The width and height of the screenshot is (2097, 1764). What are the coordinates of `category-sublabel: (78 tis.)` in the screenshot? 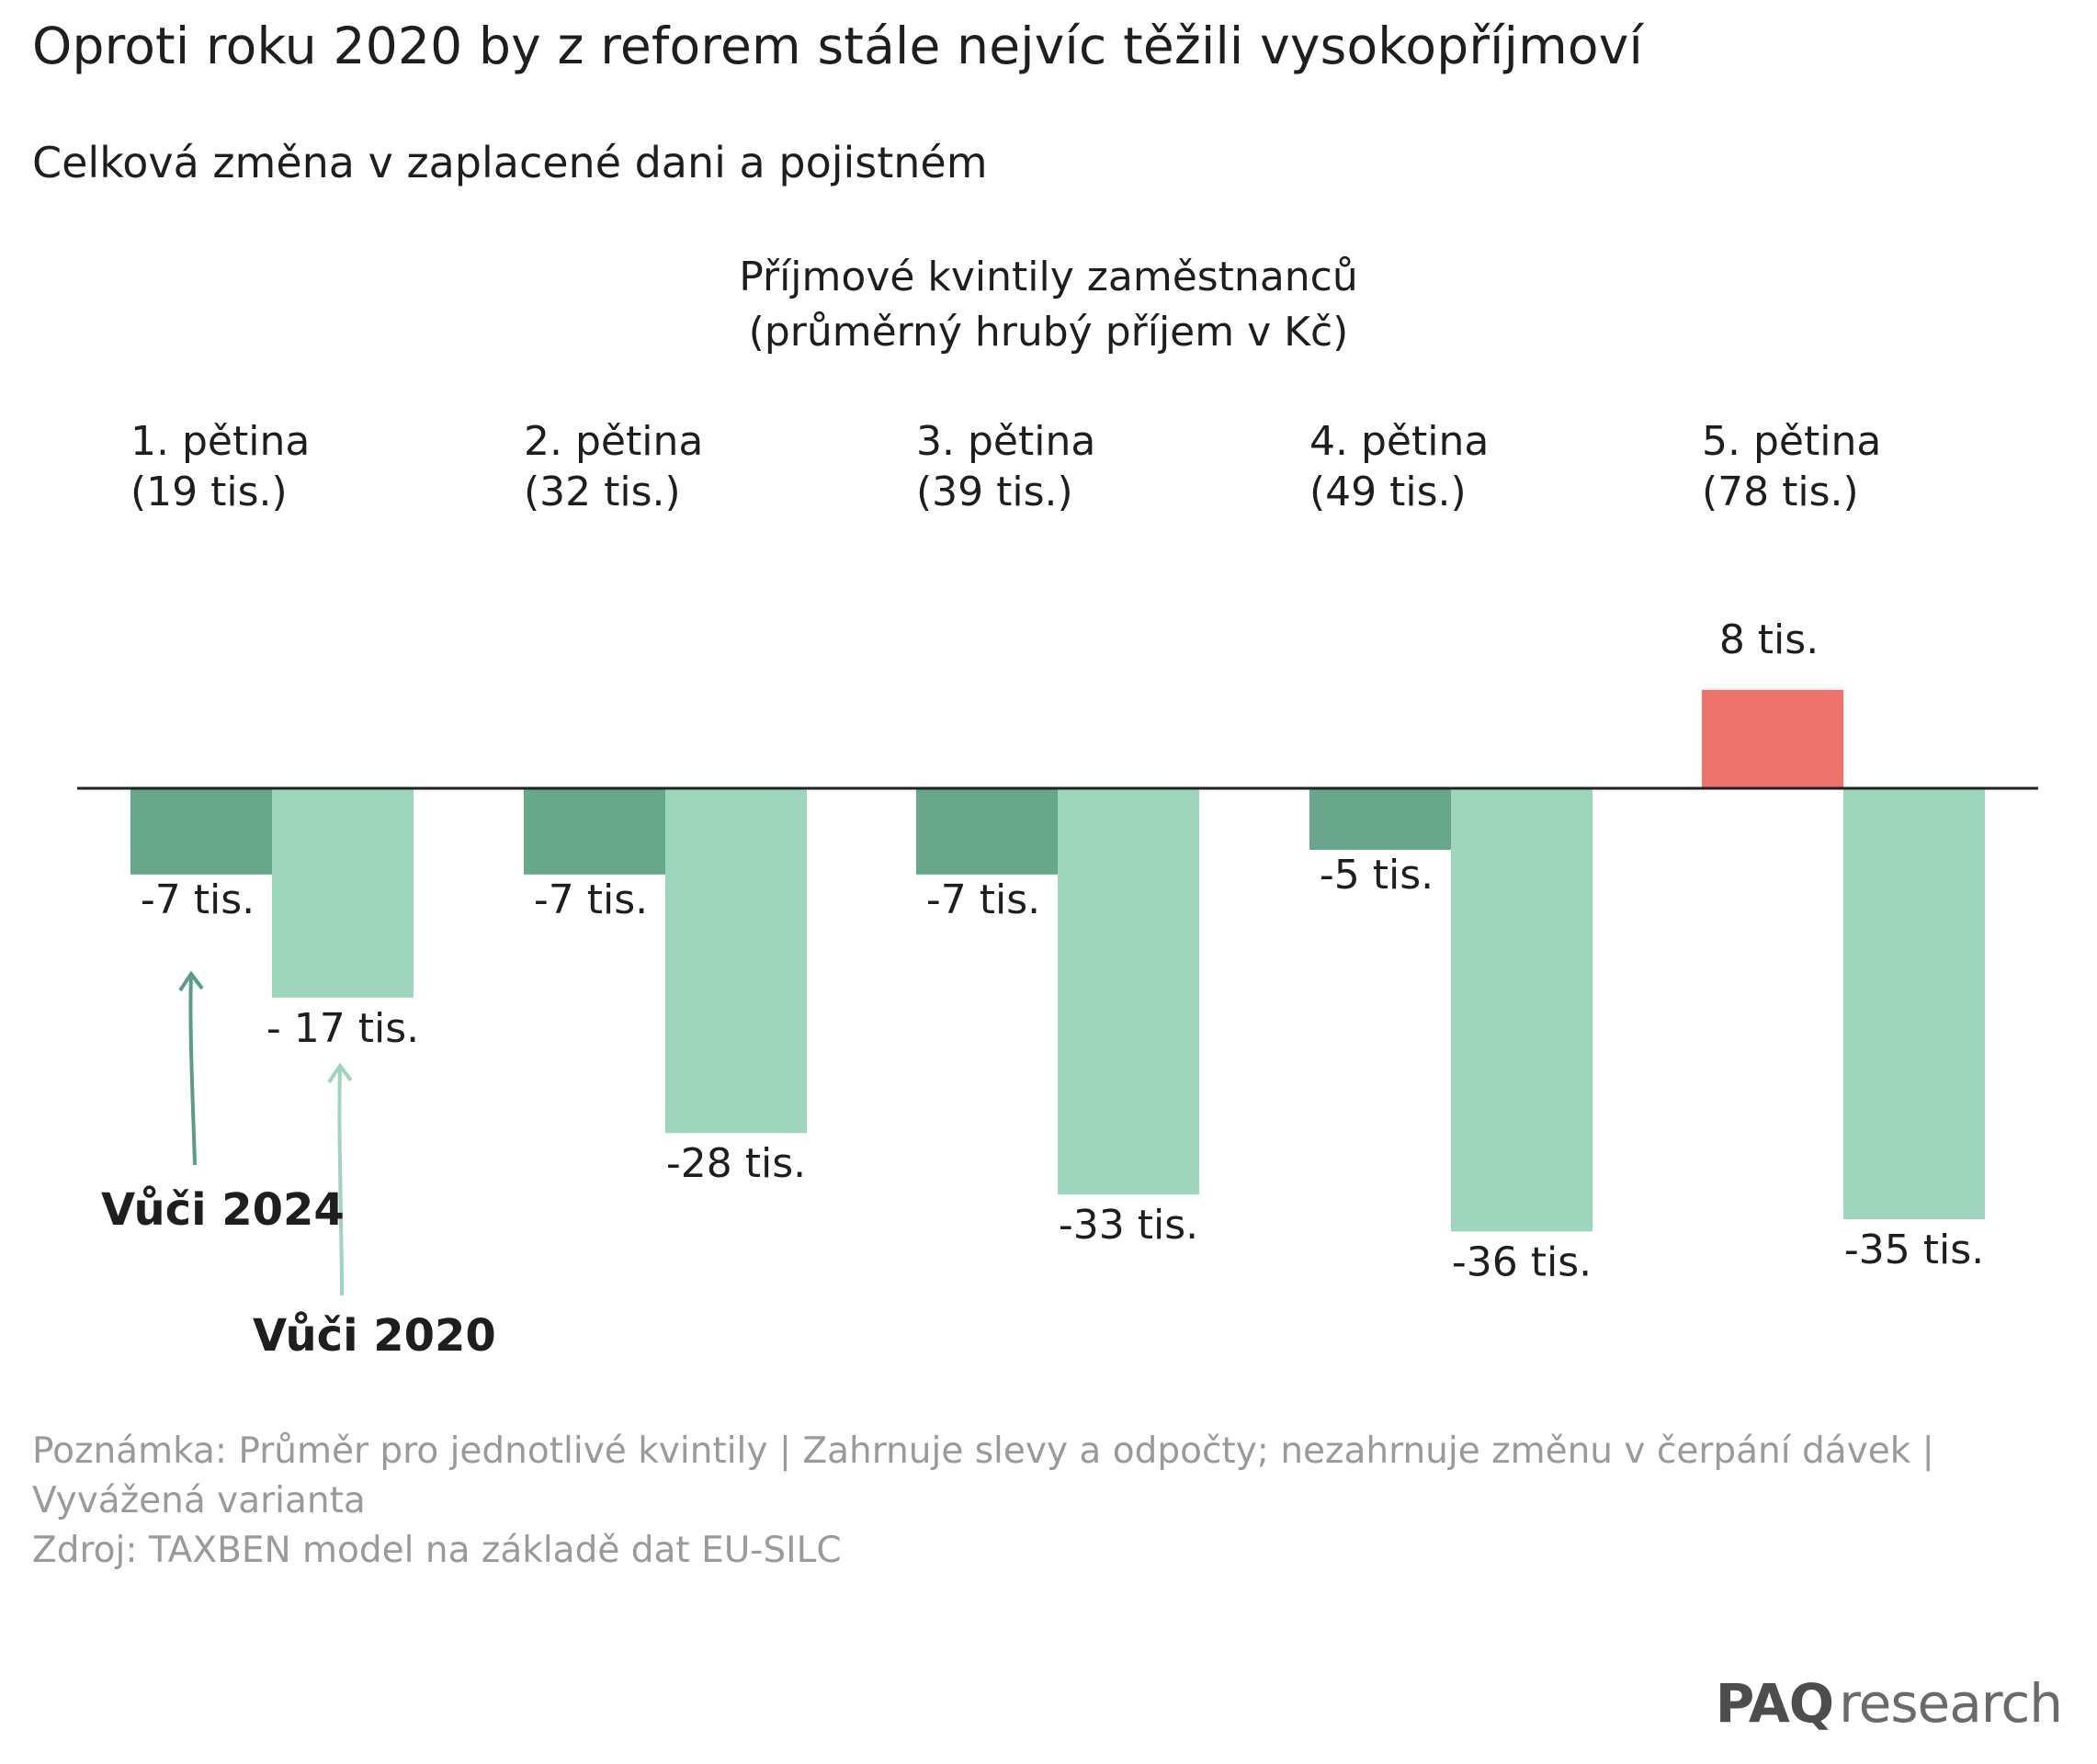 It's located at (1781, 492).